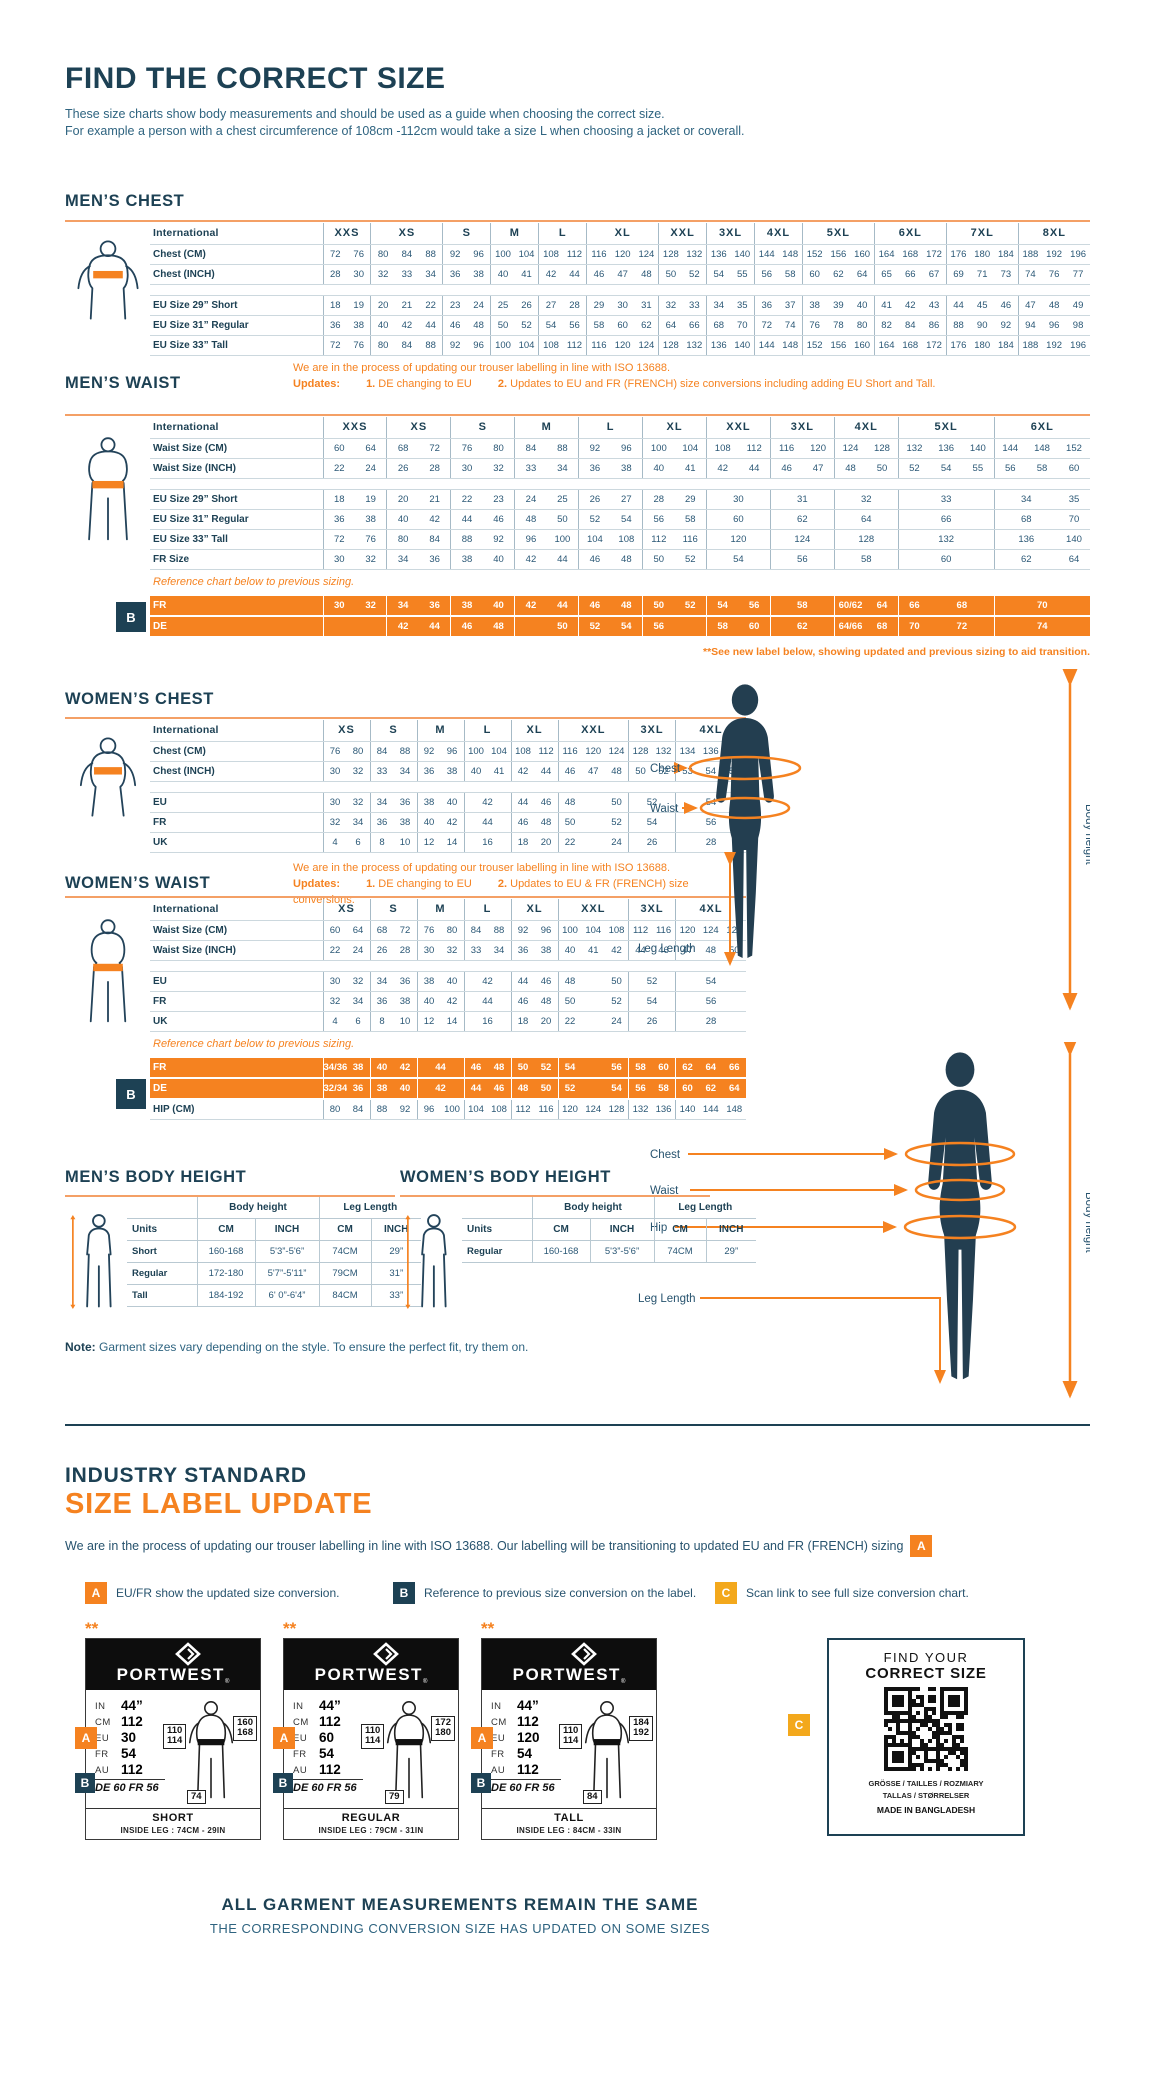 Image resolution: width=1157 pixels, height=2076 pixels. What do you see at coordinates (910, 345) in the screenshot?
I see `size-cell: 168` at bounding box center [910, 345].